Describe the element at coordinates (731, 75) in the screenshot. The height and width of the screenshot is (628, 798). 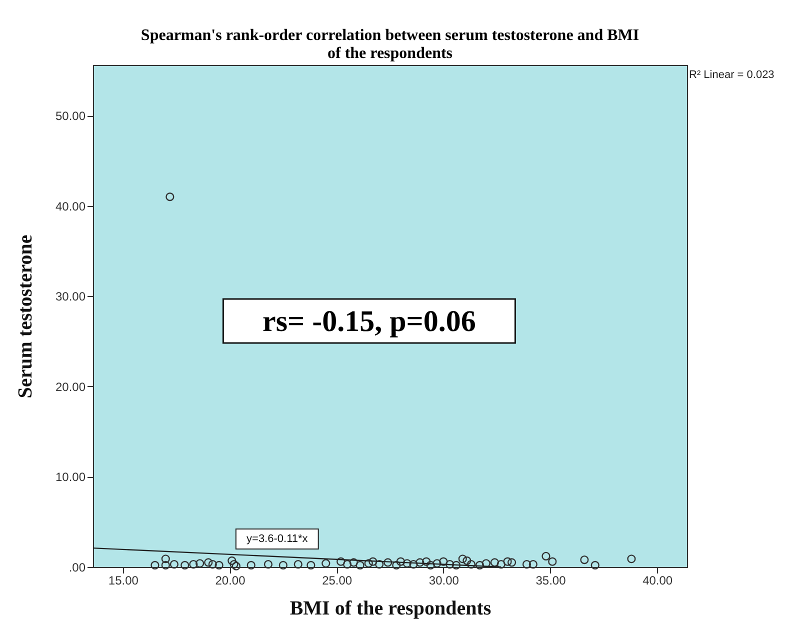
I see `text: R² Linear = 0.023` at that location.